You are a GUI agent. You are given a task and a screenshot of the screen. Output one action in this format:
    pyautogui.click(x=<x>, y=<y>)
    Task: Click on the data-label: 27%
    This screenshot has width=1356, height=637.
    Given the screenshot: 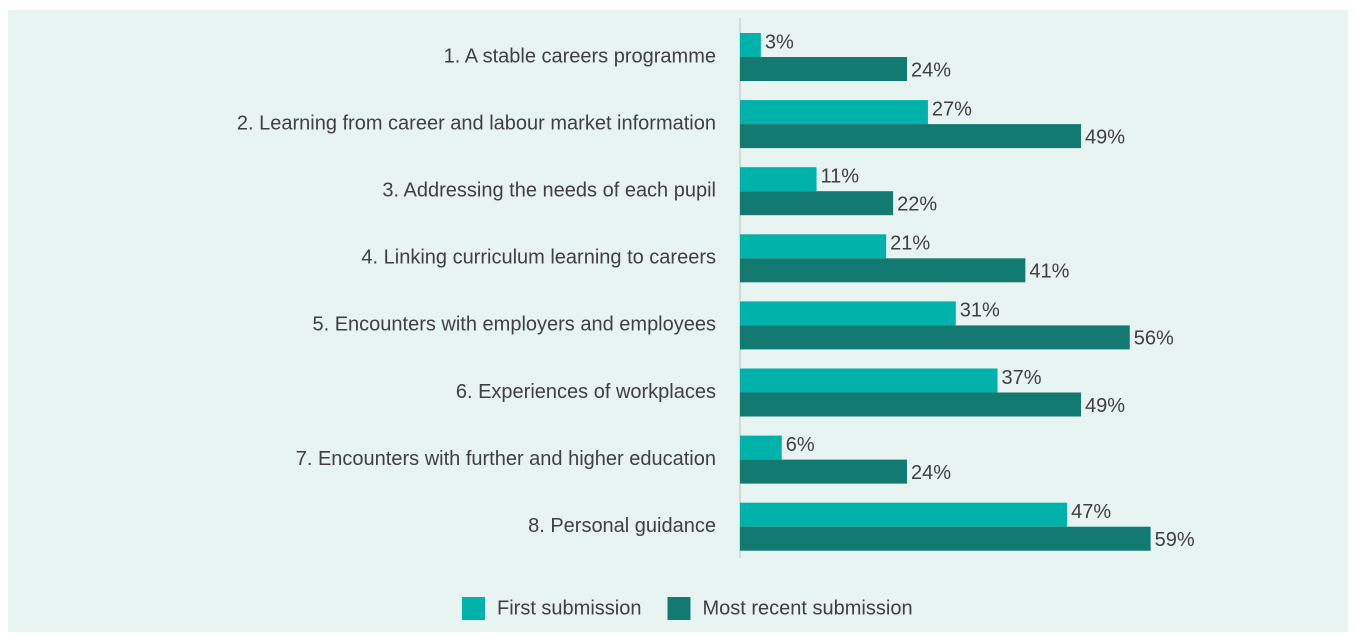 What is the action you would take?
    pyautogui.click(x=952, y=109)
    